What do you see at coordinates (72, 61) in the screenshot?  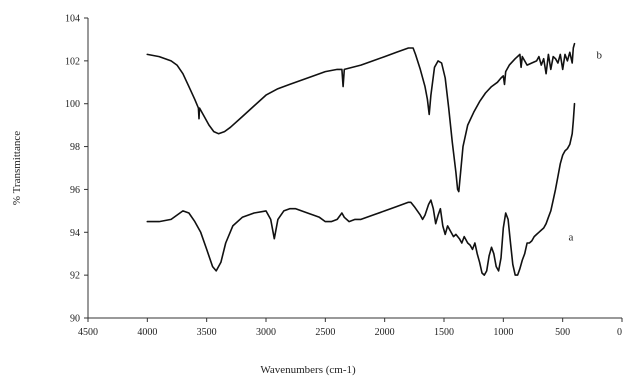 I see `y-tick-label: 102` at bounding box center [72, 61].